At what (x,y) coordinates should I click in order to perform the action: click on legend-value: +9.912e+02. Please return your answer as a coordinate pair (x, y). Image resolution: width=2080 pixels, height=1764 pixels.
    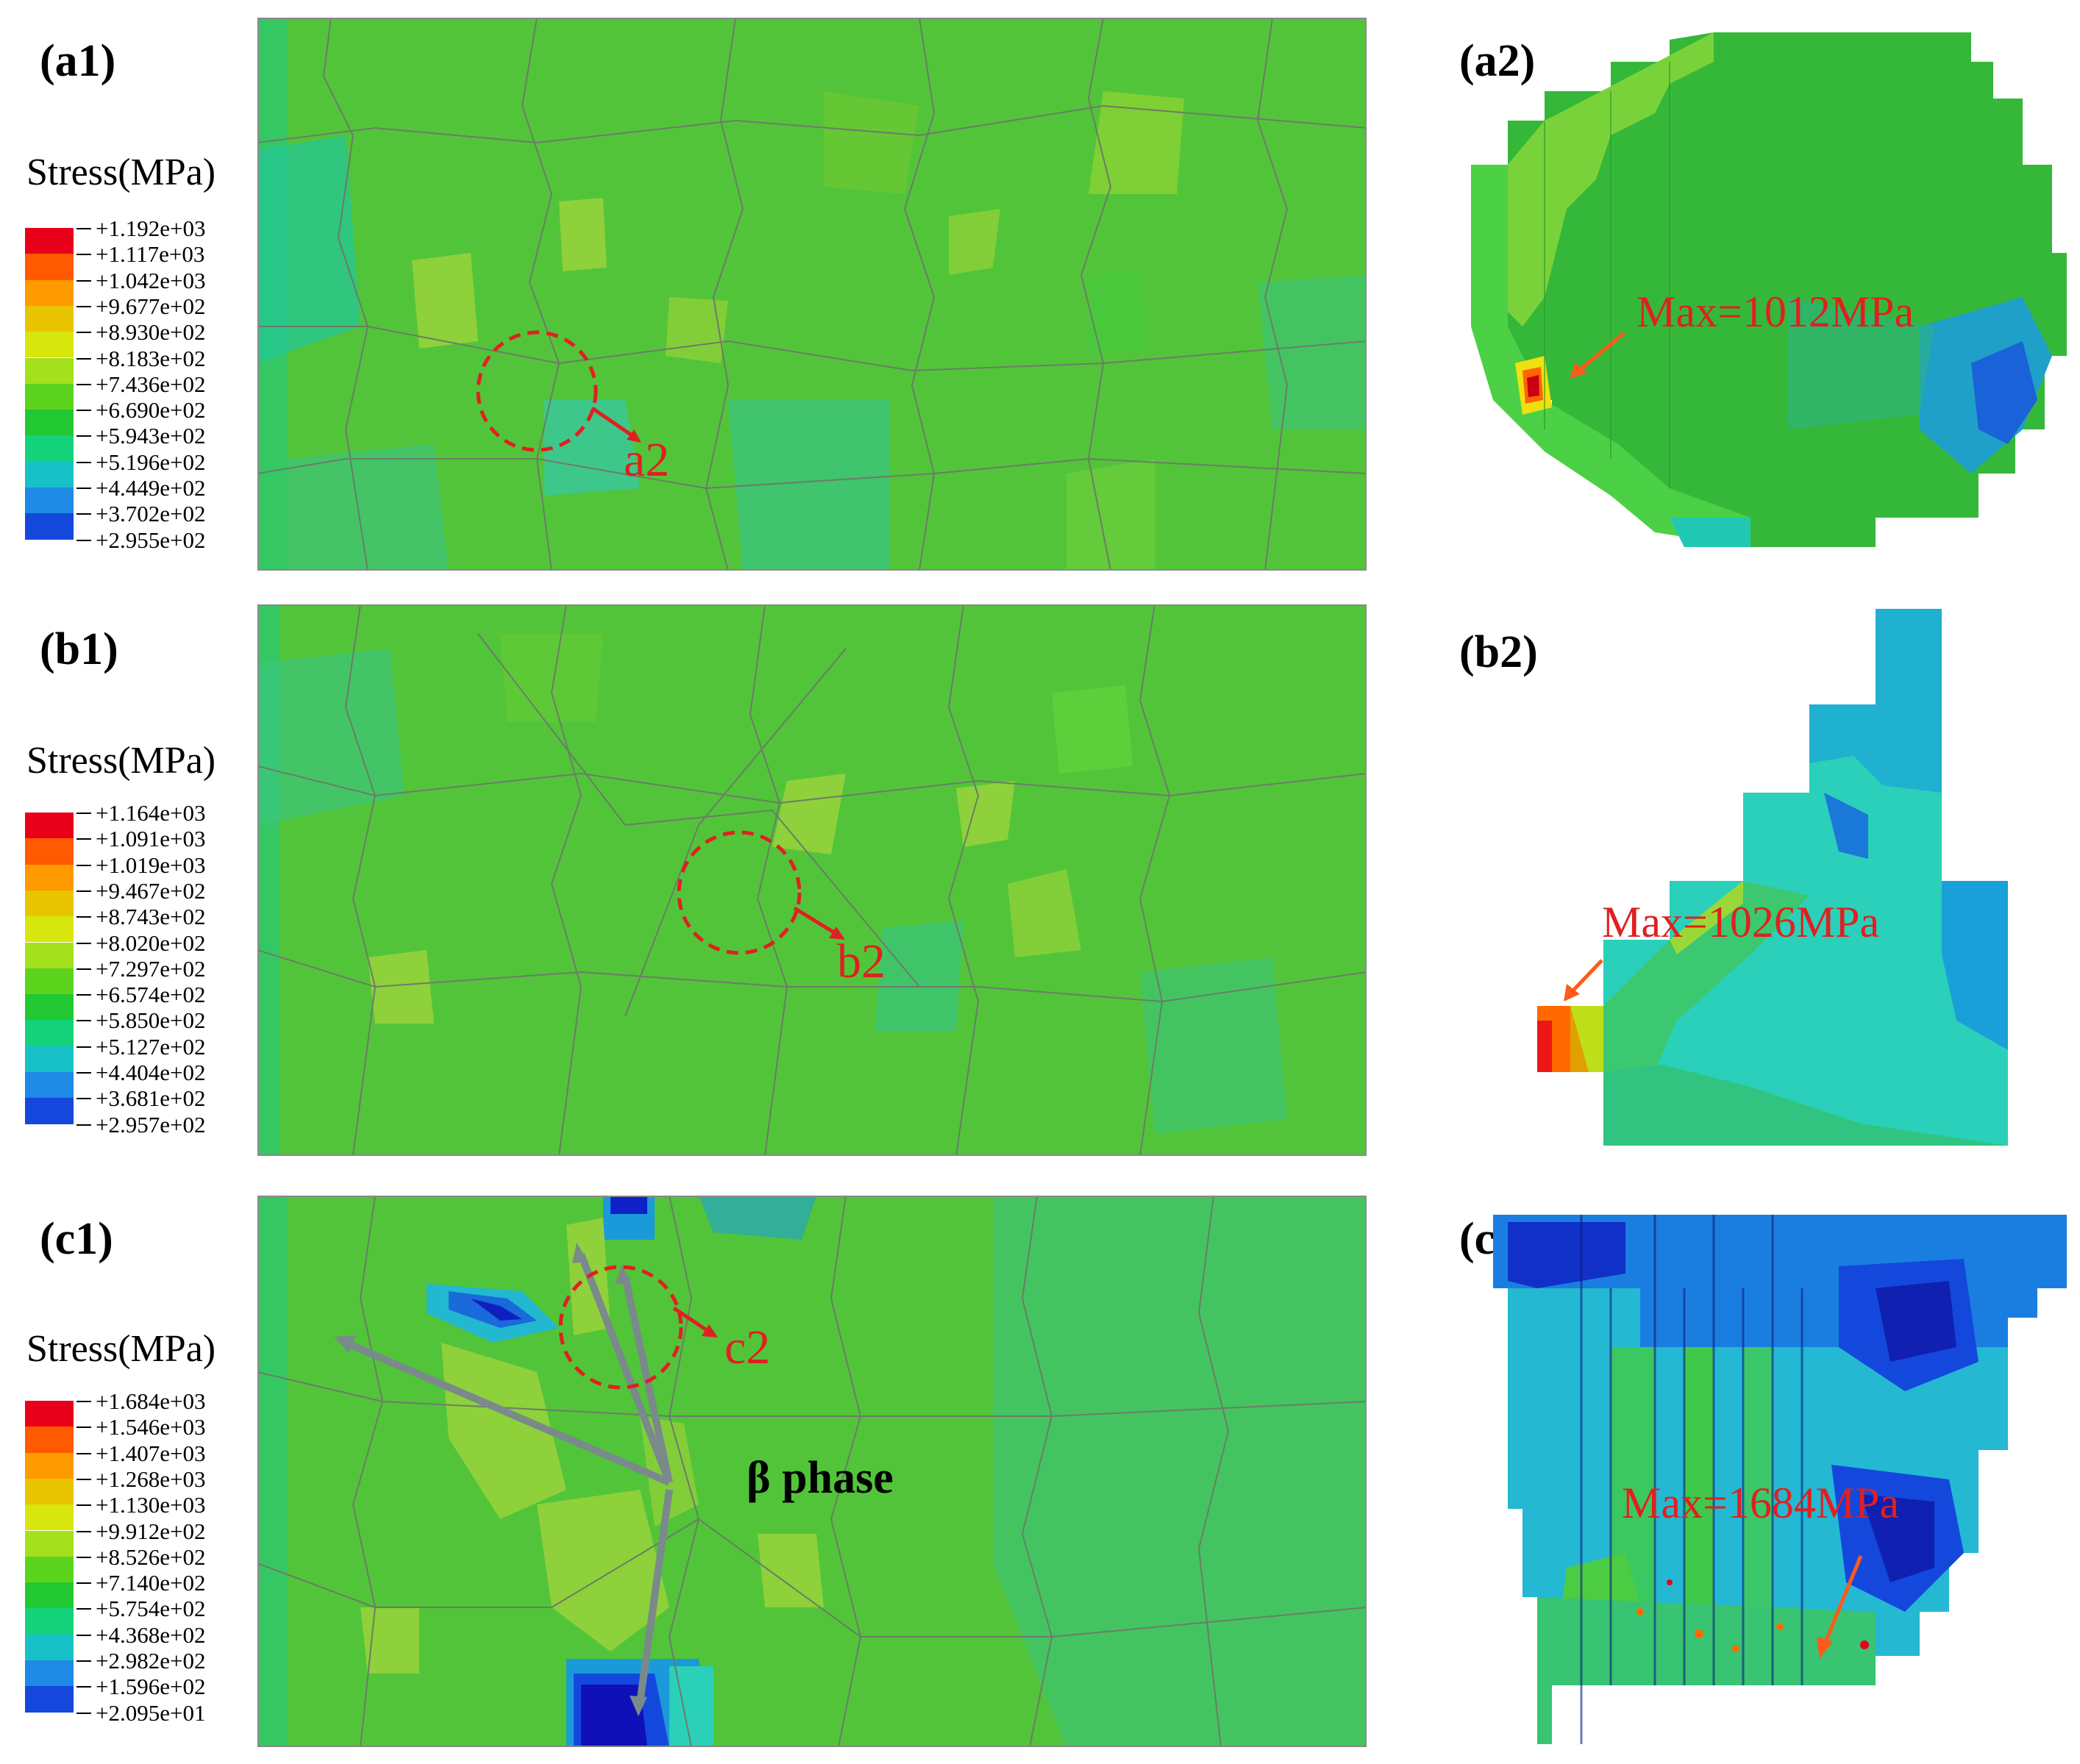
    Looking at the image, I should click on (151, 1531).